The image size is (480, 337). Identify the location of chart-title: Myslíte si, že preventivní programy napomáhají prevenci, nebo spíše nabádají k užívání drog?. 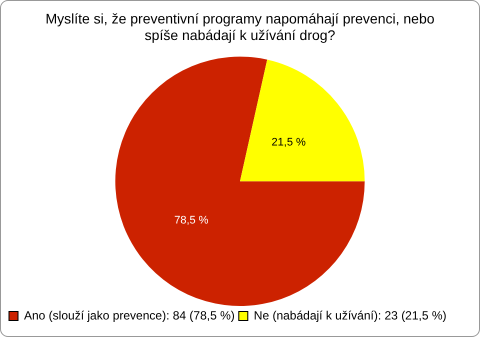
(240, 27).